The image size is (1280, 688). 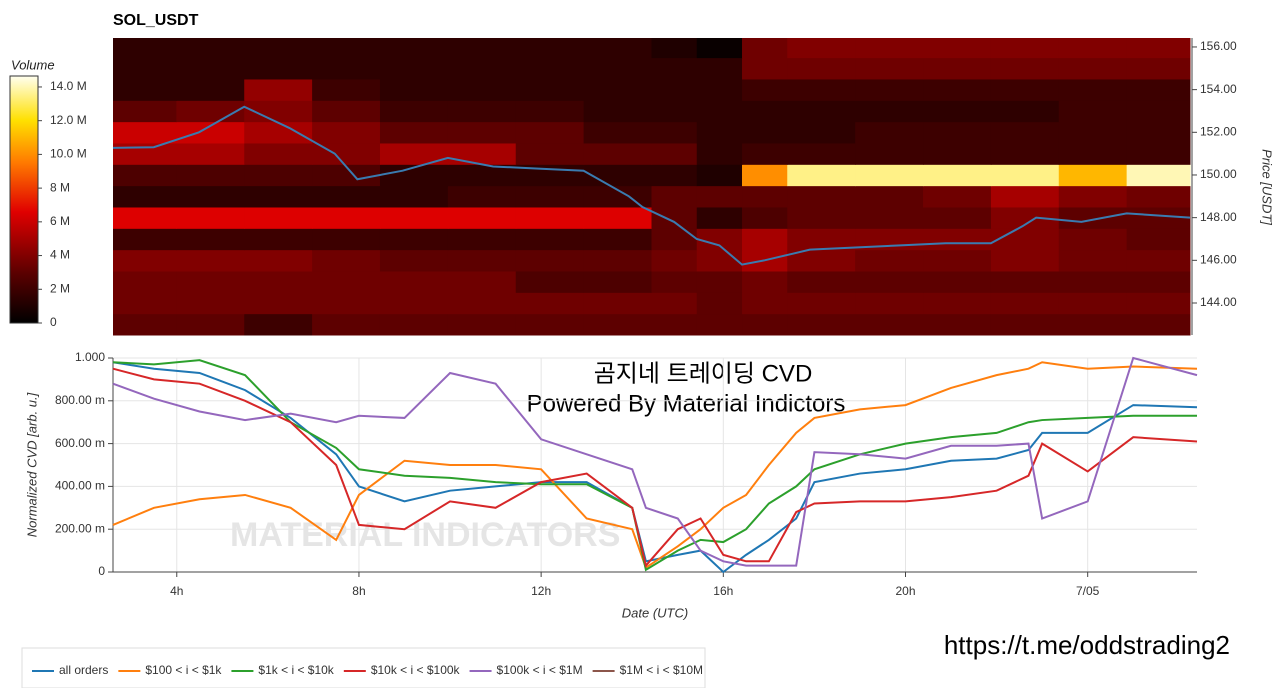 What do you see at coordinates (686, 403) in the screenshot?
I see `annotation: Powered By Material Indictors` at bounding box center [686, 403].